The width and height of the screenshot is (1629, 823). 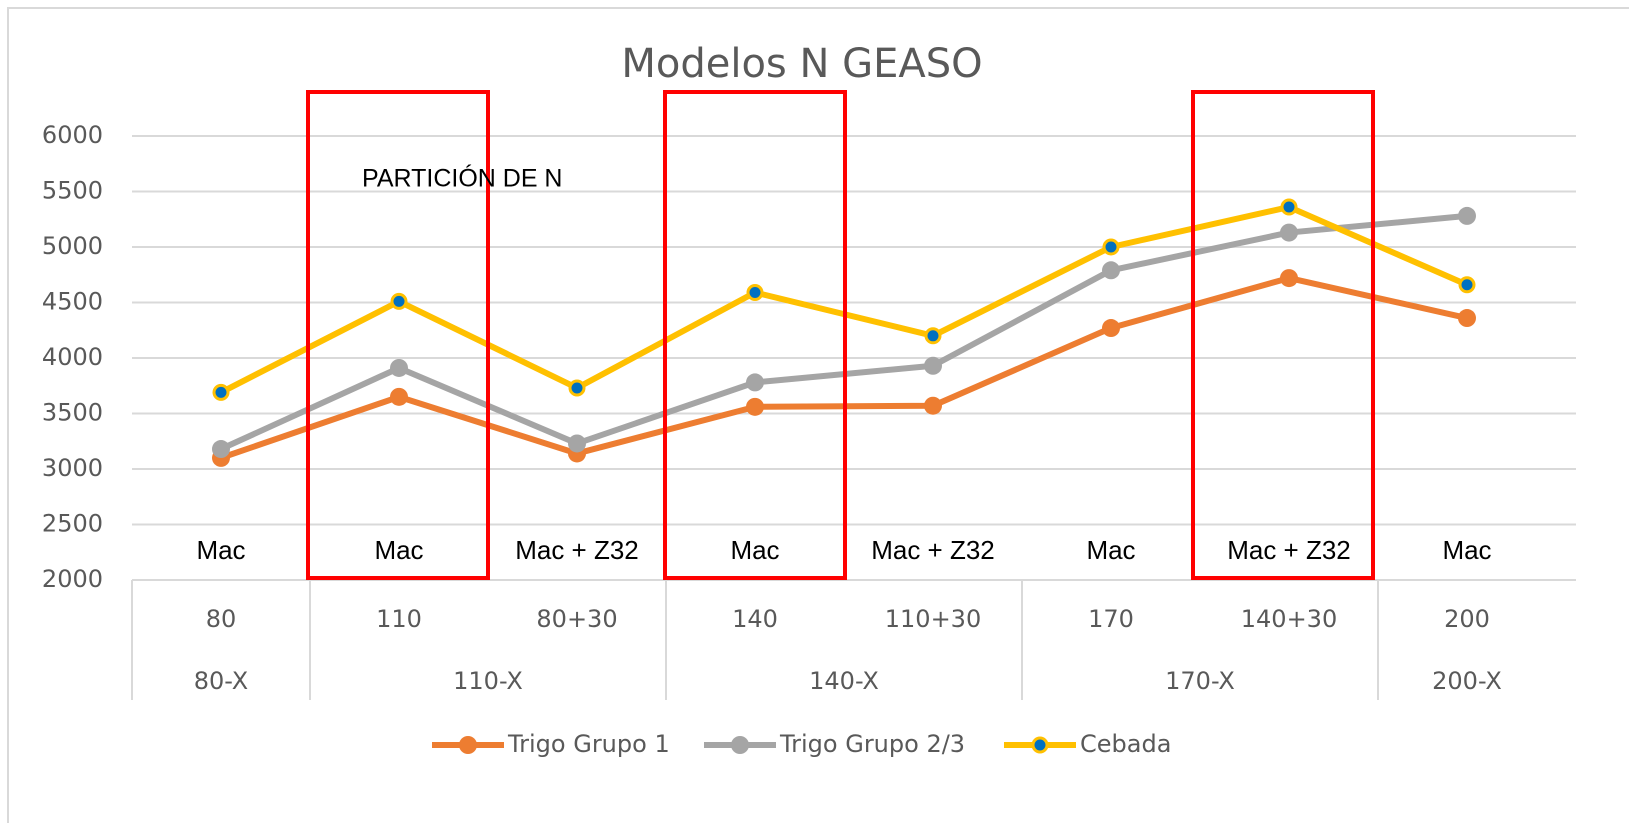 What do you see at coordinates (72, 524) in the screenshot?
I see `y-tick-label: 2500` at bounding box center [72, 524].